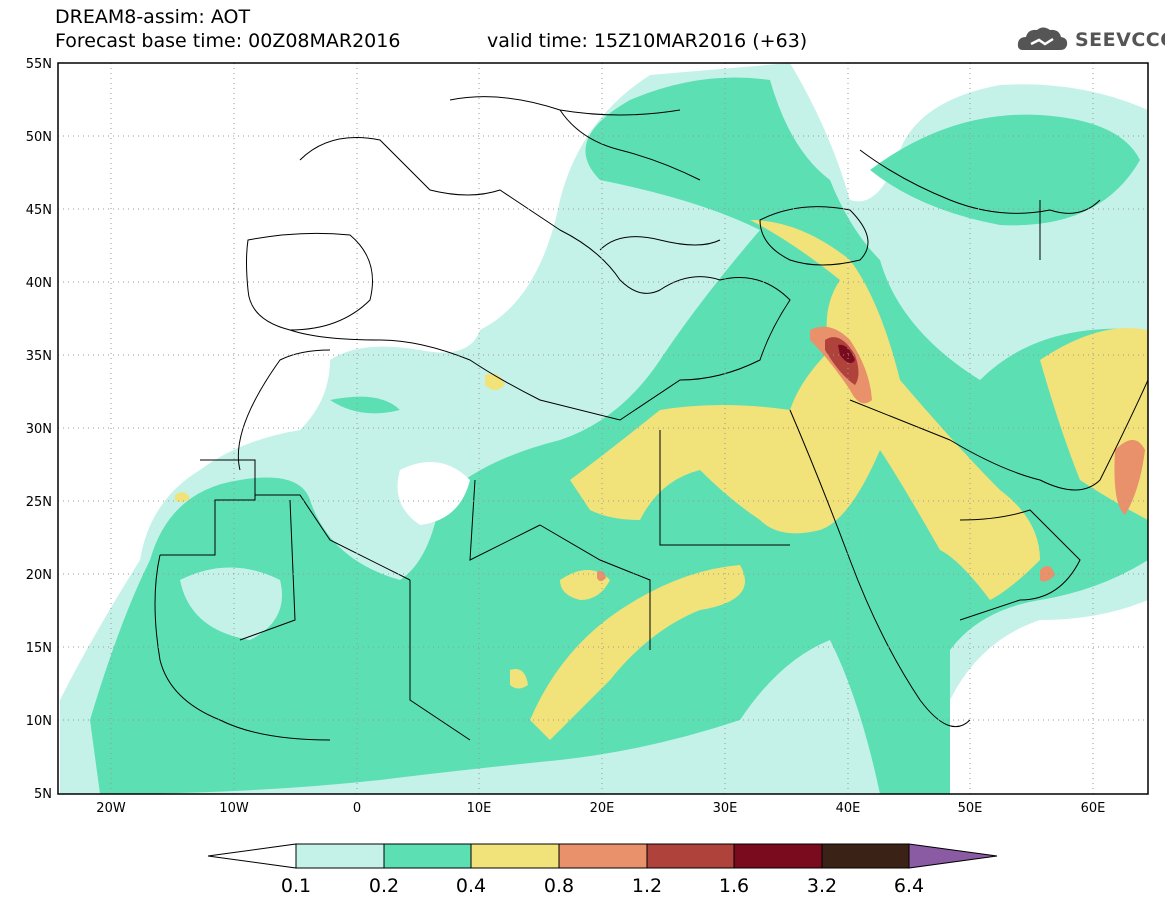 This screenshot has width=1165, height=905. I want to click on colorbar-low-arrow, so click(252, 856).